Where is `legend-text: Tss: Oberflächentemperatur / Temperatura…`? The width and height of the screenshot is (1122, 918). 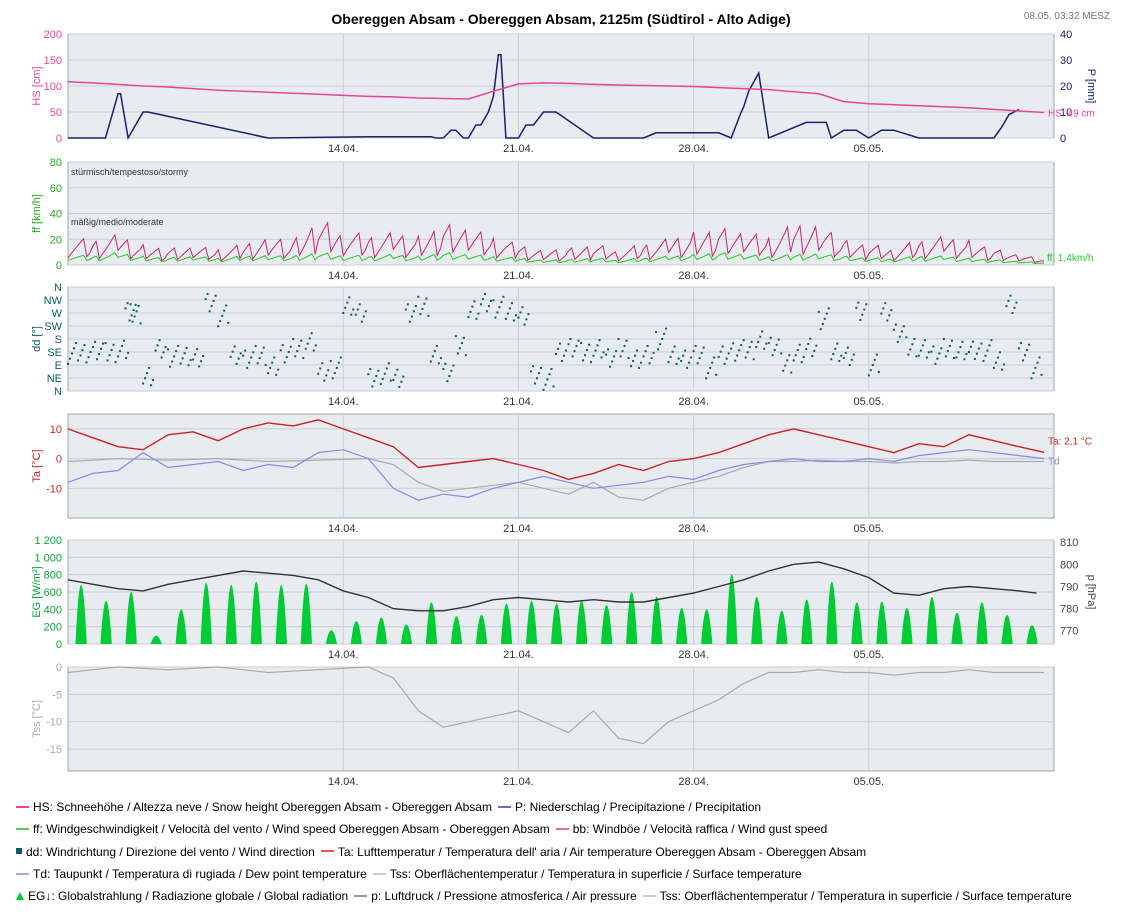 legend-text: Tss: Oberflächentemperatur / Temperatura… is located at coordinates (865, 896).